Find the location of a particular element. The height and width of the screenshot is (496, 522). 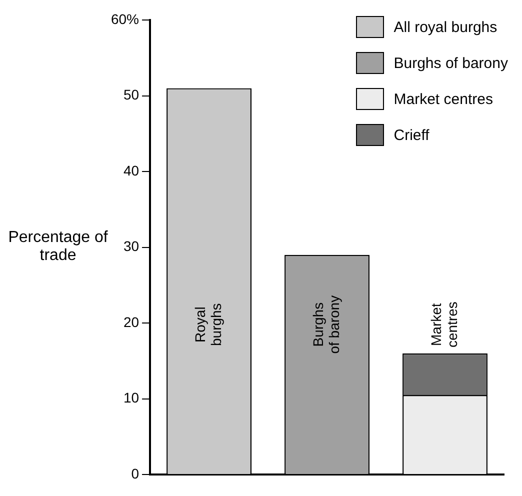

legend-label: Market centres is located at coordinates (443, 99).